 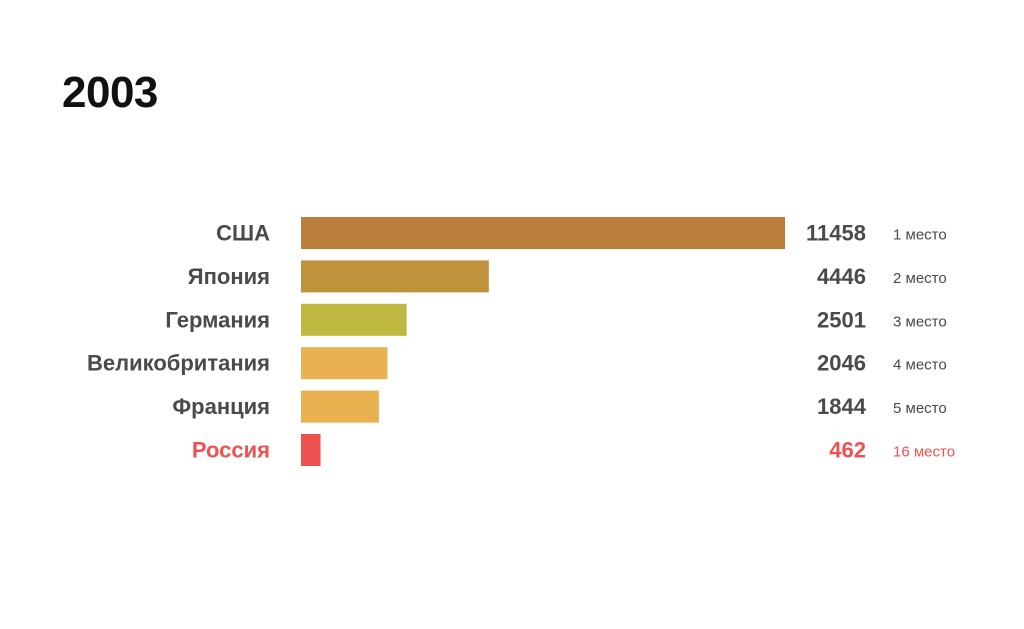 I want to click on rank-label: 5 место, so click(x=920, y=408).